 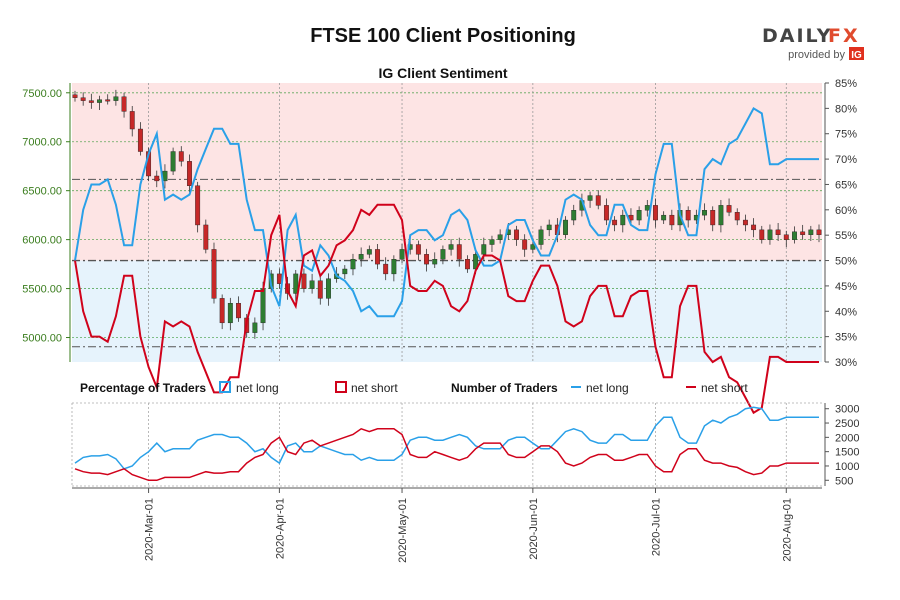 I want to click on date-tick-label: 2020-Aug-01, so click(x=787, y=530).